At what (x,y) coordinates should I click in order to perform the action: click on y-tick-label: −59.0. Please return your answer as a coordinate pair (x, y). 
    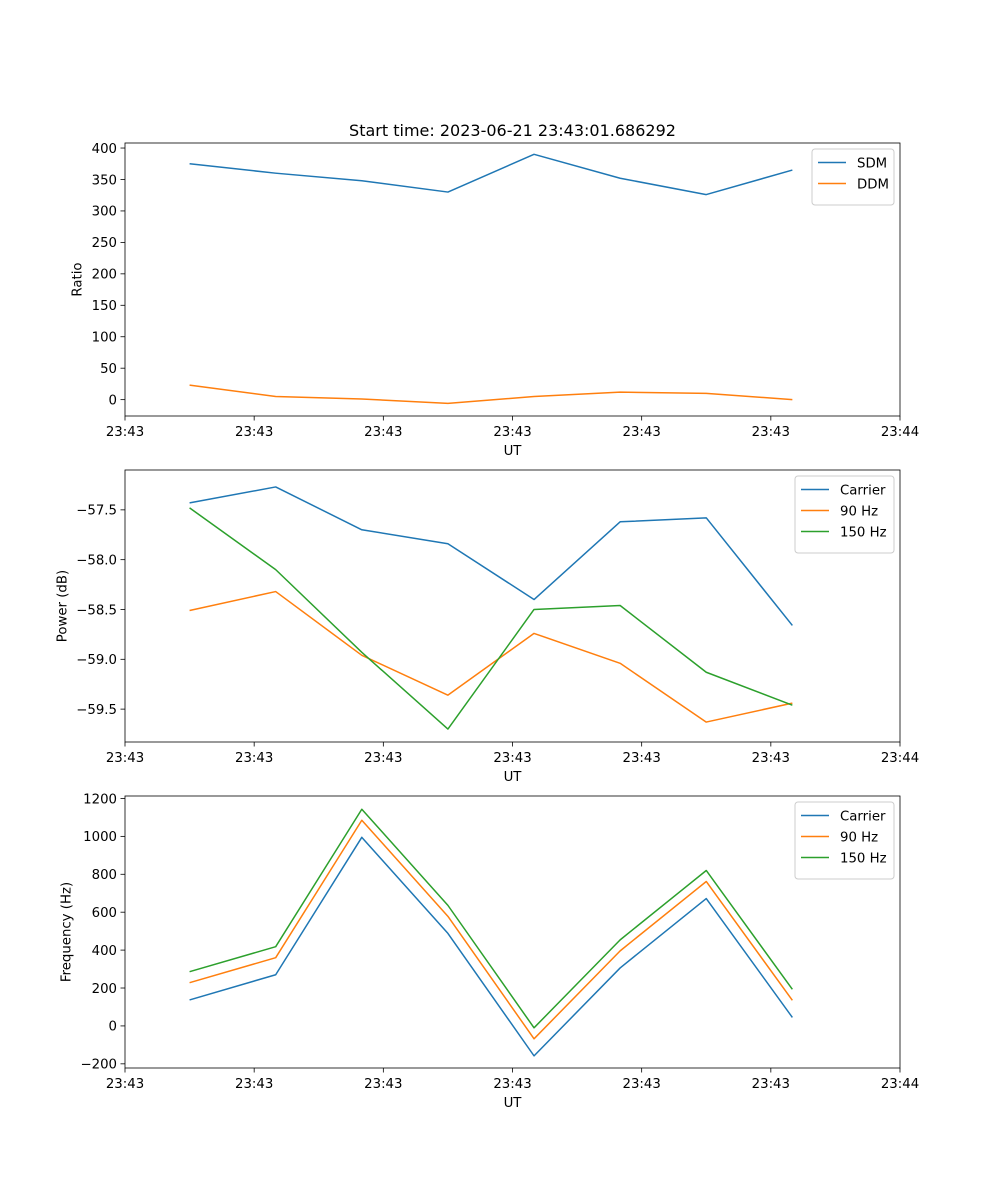
    Looking at the image, I should click on (96, 660).